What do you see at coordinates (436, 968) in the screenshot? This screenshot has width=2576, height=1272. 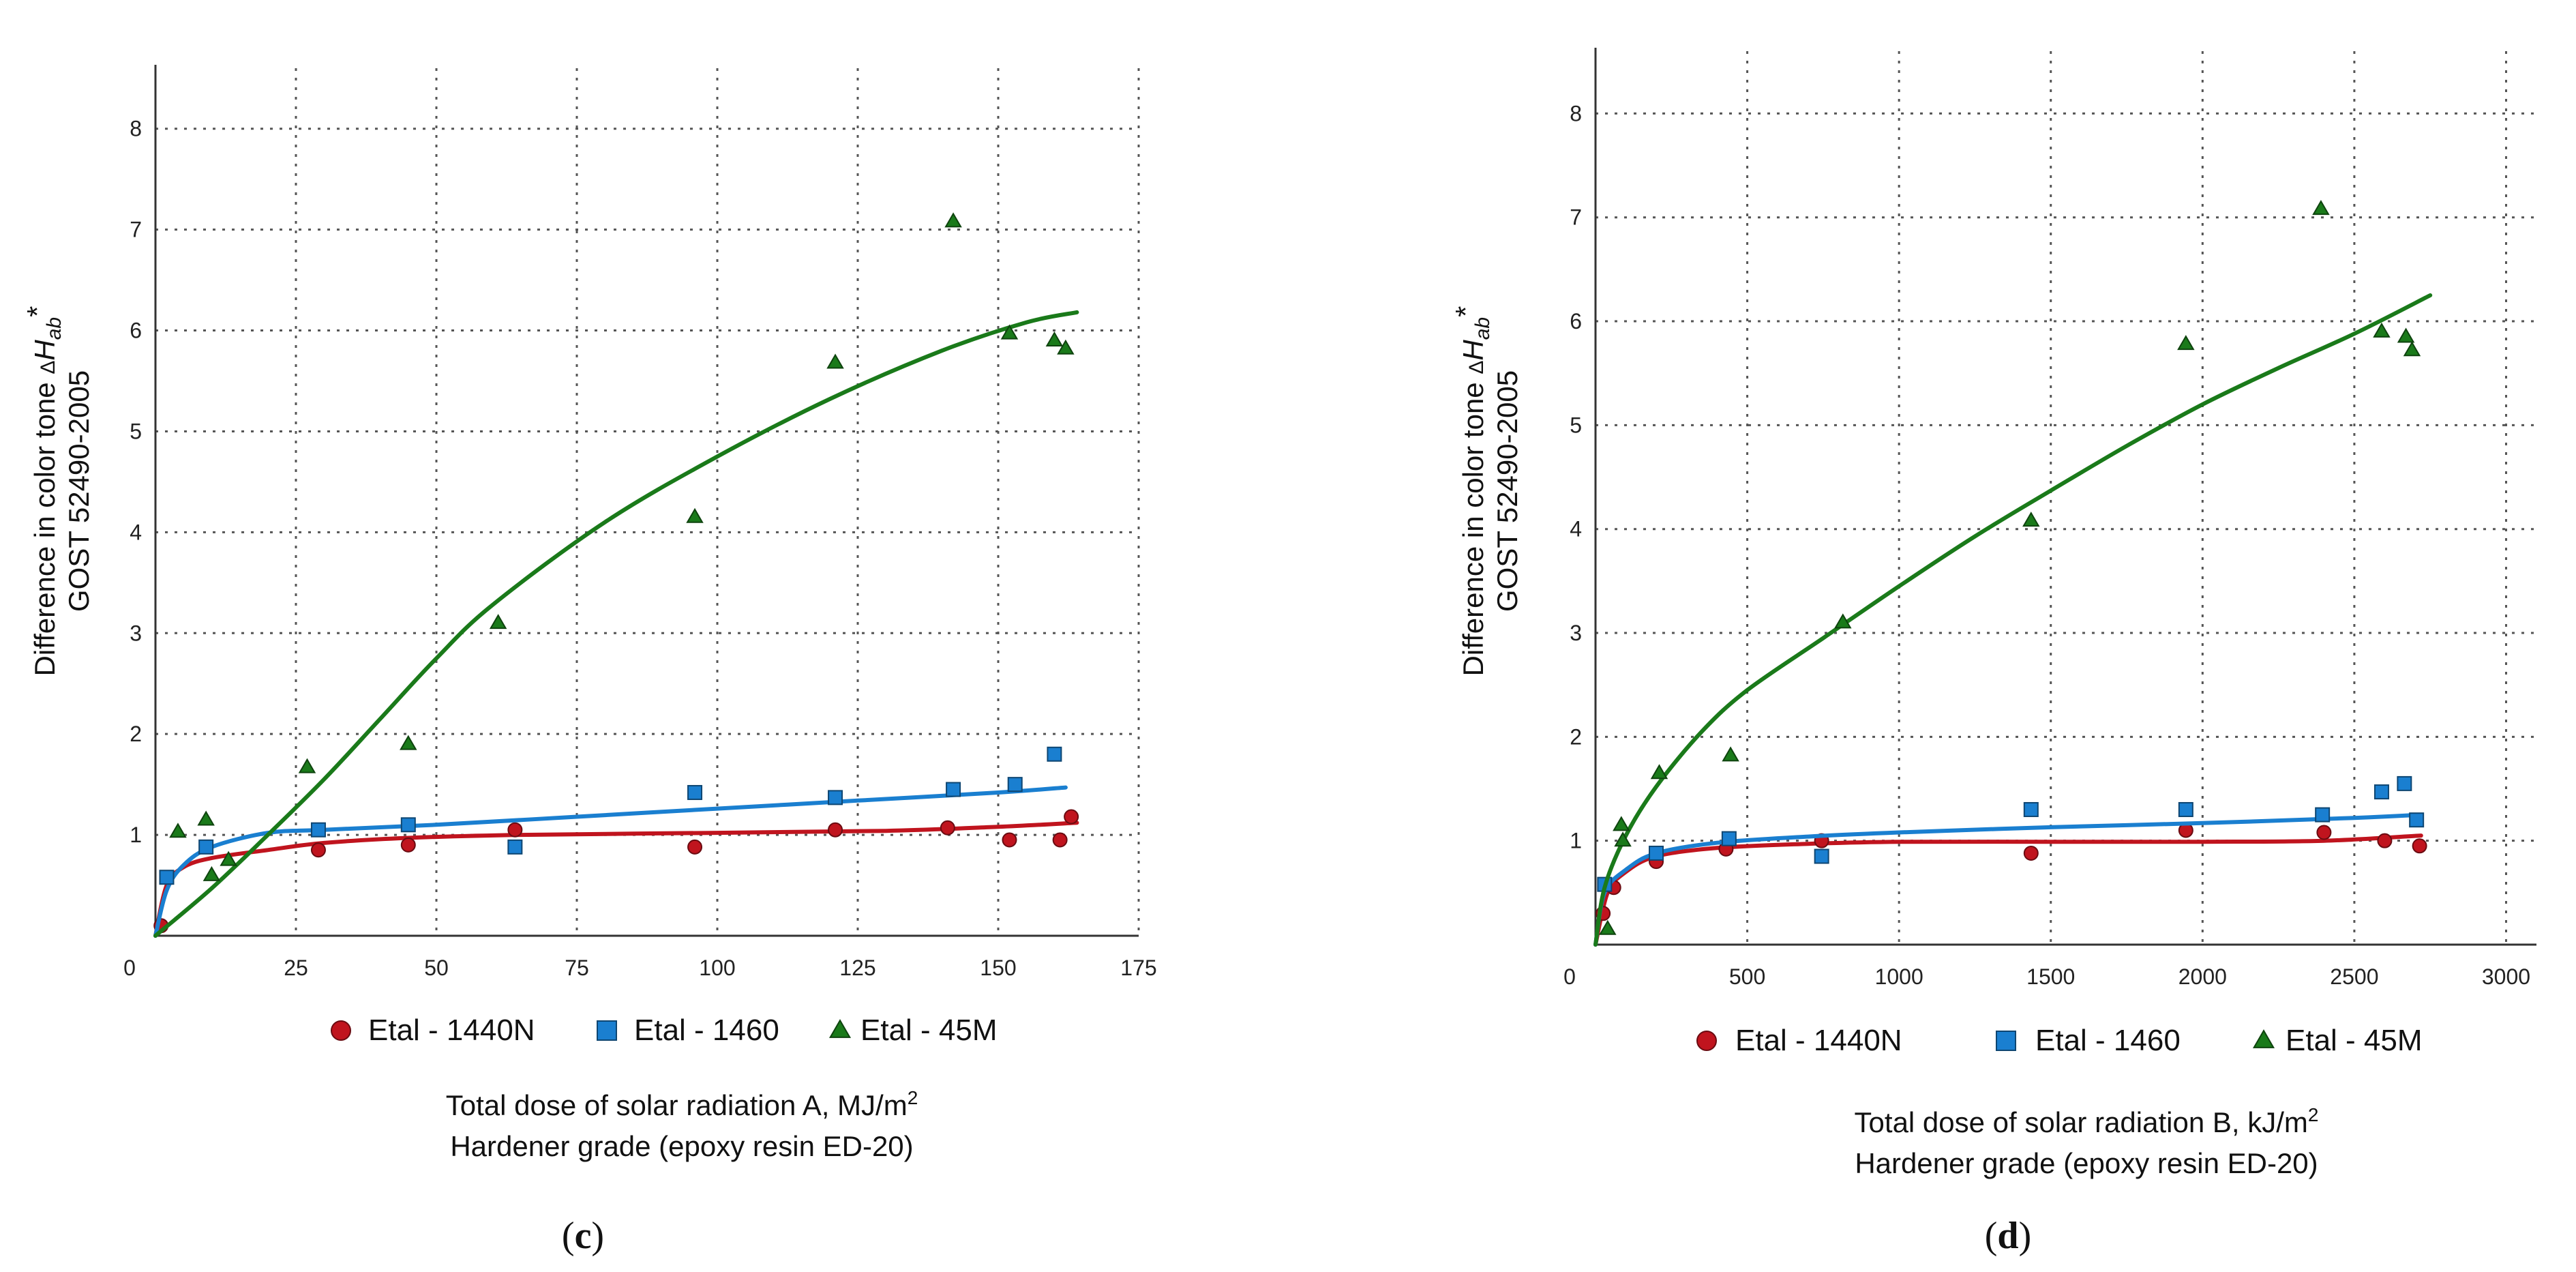 I see `x-tick-label: 50` at bounding box center [436, 968].